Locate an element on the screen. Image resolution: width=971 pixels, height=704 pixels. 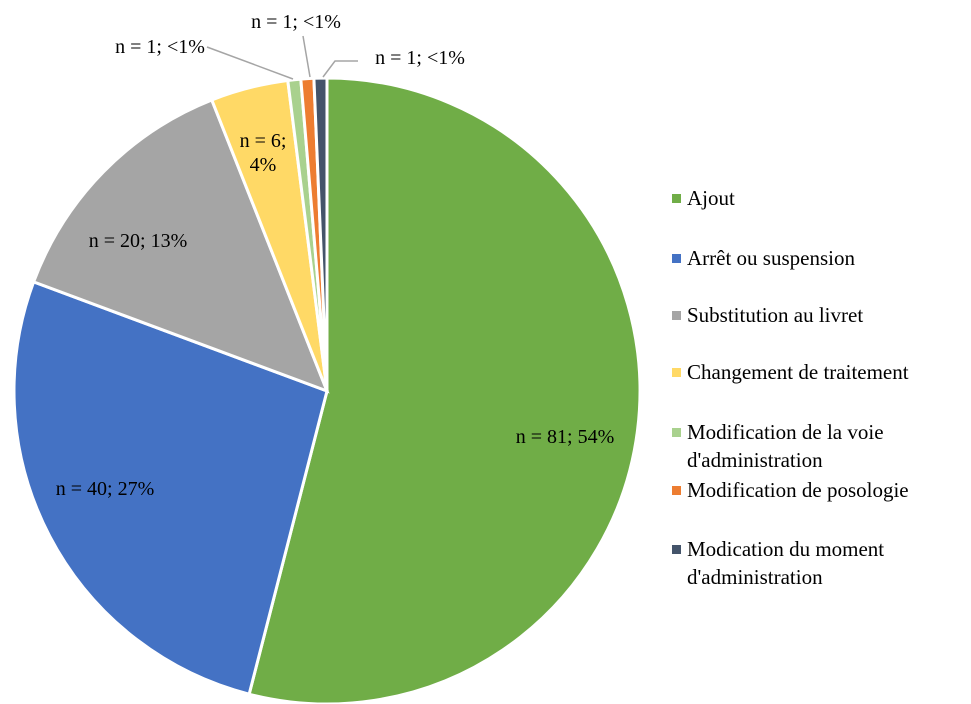
legend-label: Arrêt ou suspension is located at coordinates (771, 258).